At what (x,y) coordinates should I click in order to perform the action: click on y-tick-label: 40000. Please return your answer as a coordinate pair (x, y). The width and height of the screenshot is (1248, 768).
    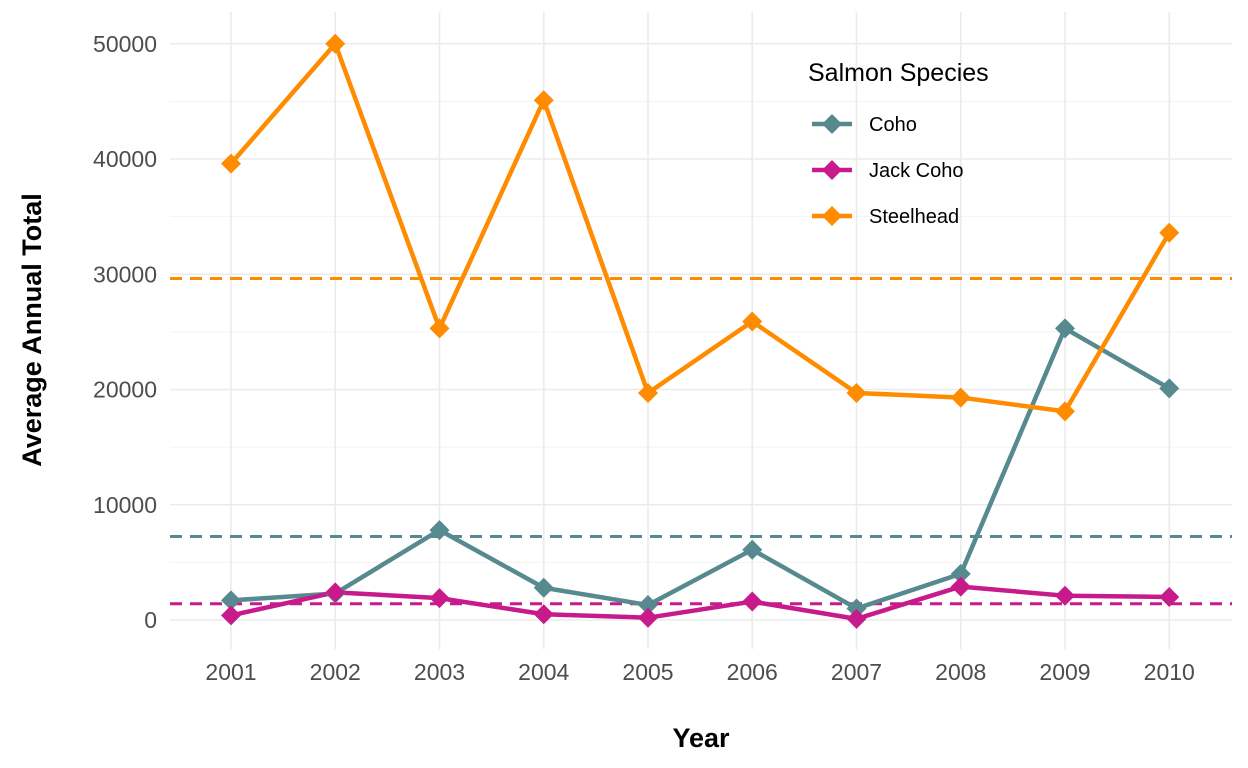
    Looking at the image, I should click on (125, 159).